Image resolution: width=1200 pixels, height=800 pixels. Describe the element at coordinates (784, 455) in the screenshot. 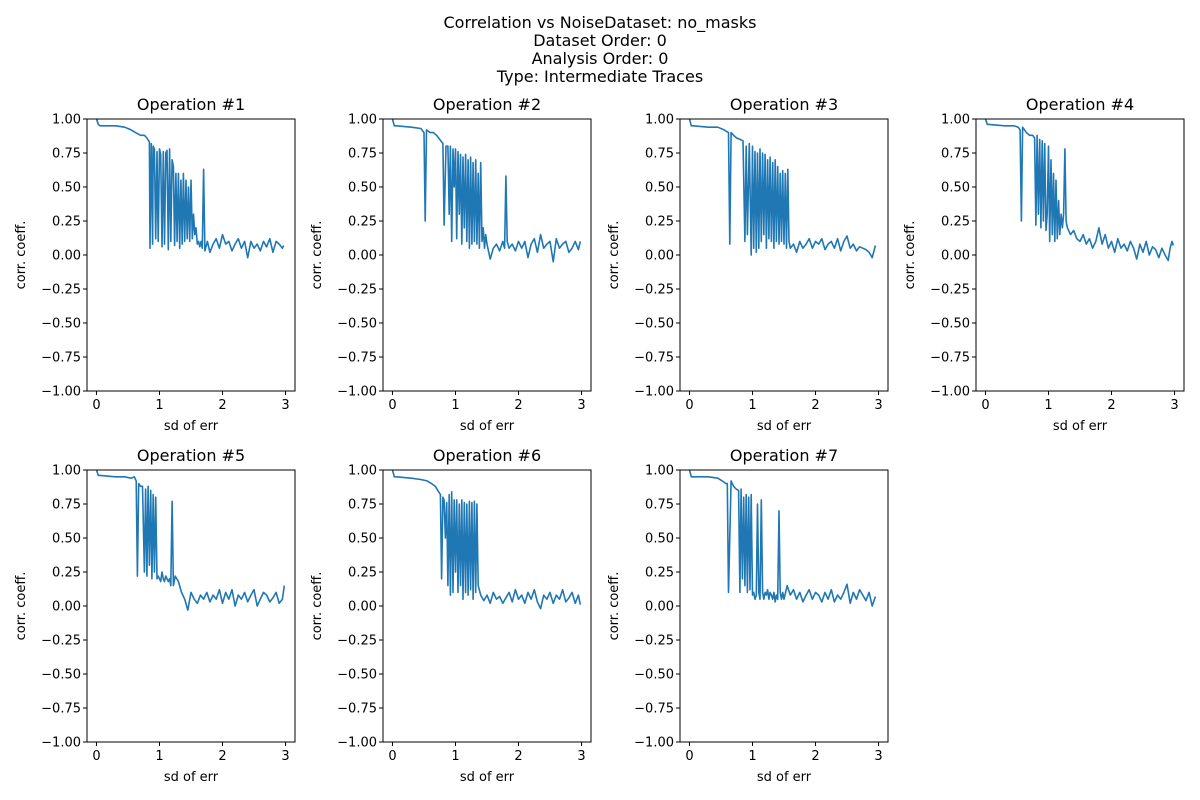

I see `subplot-title: Operation #7` at that location.